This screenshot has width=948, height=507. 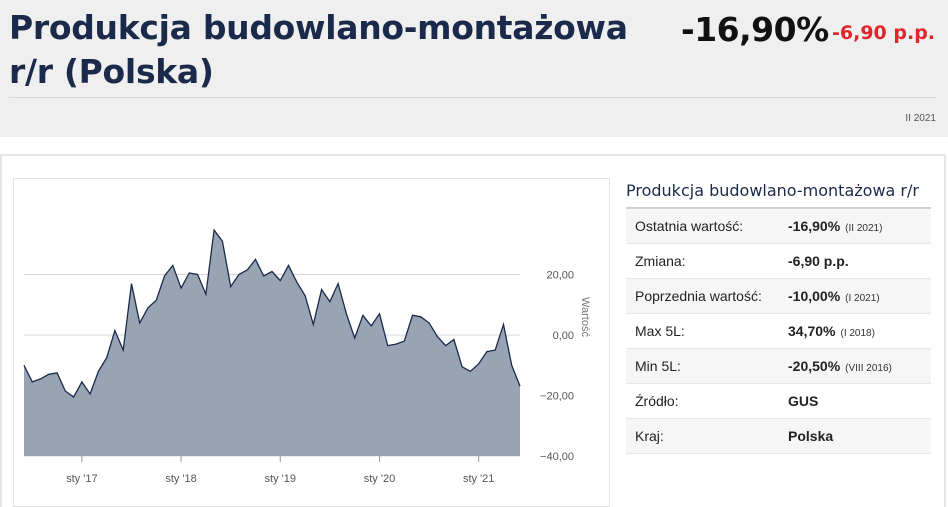 What do you see at coordinates (649, 436) in the screenshot?
I see `stat-label: Kraj:` at bounding box center [649, 436].